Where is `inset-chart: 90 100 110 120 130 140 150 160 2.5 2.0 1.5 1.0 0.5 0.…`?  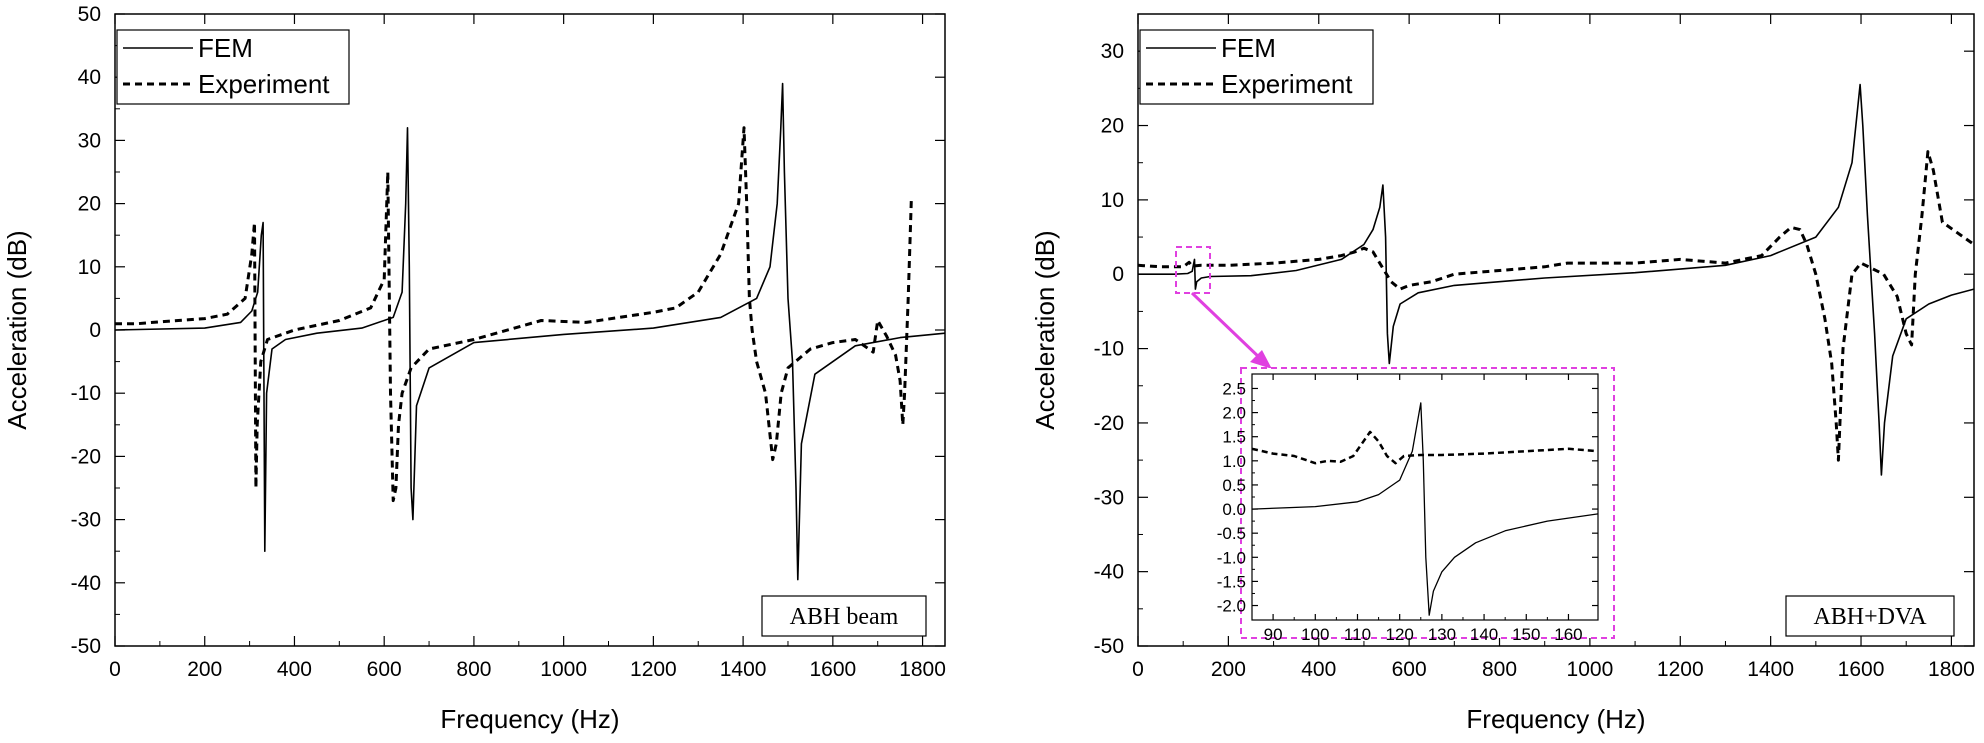 inset-chart: 90 100 110 120 130 140 150 160 2.5 2.0 1.5 1.0 0.5 0.… is located at coordinates (1416, 505).